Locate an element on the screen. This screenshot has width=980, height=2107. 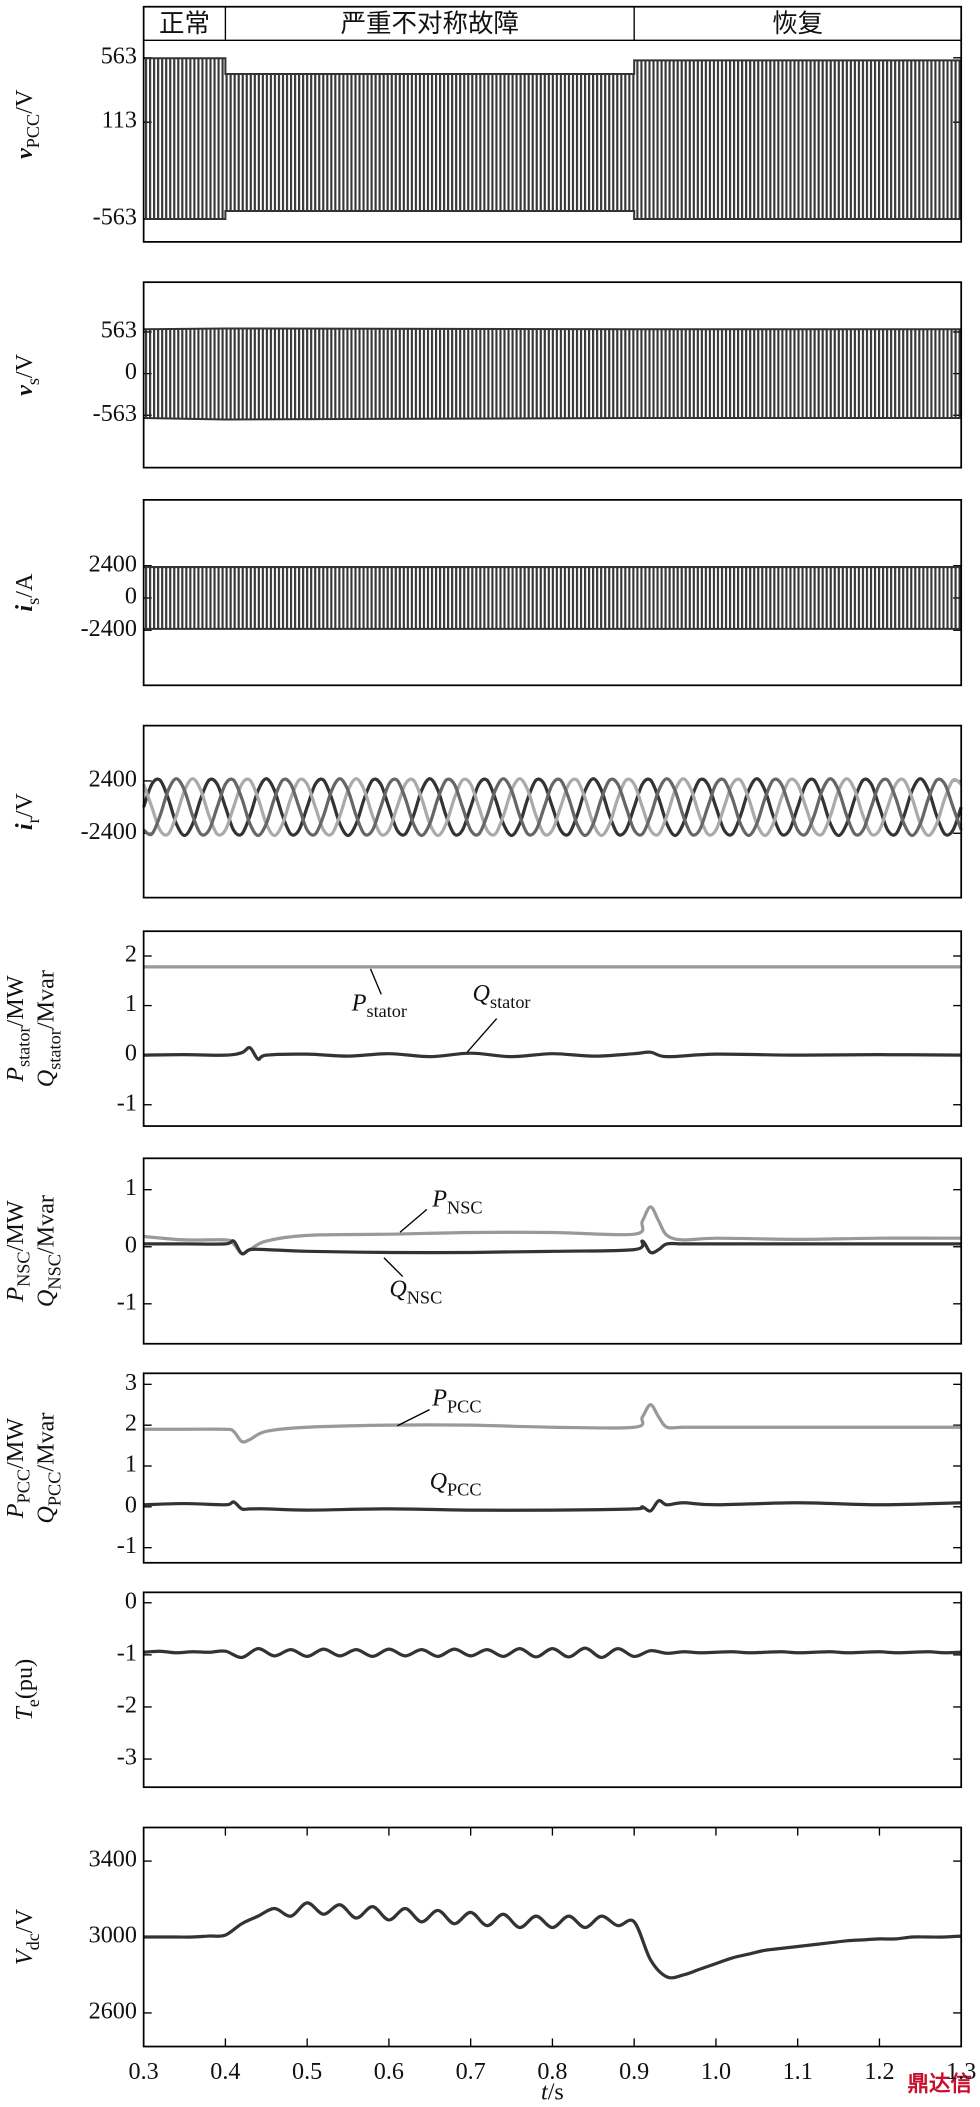
y-tick-label: 3400 is located at coordinates (113, 1859).